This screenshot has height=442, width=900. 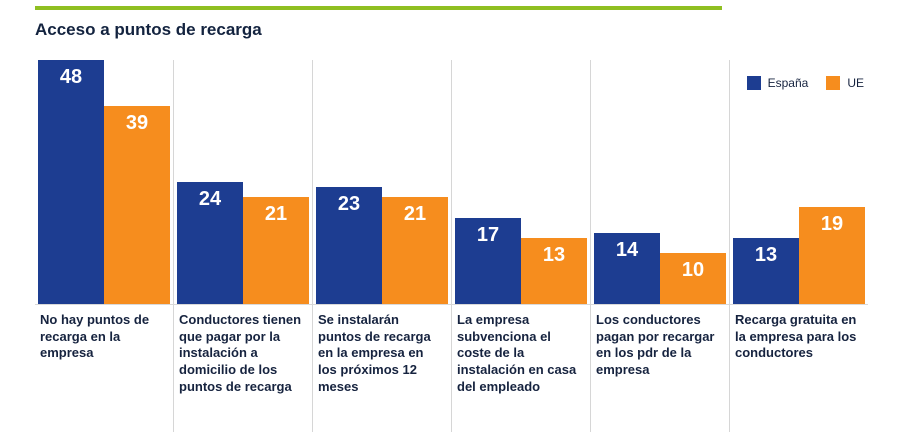 What do you see at coordinates (488, 260) in the screenshot?
I see `bar-espana: 17` at bounding box center [488, 260].